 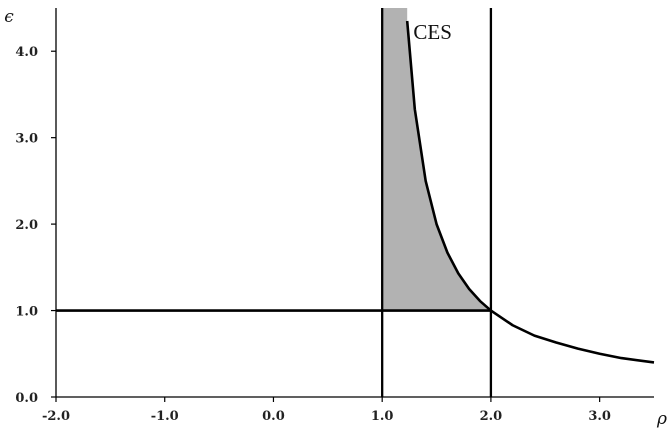 I want to click on y-tick-label: 0.0, so click(x=26, y=398).